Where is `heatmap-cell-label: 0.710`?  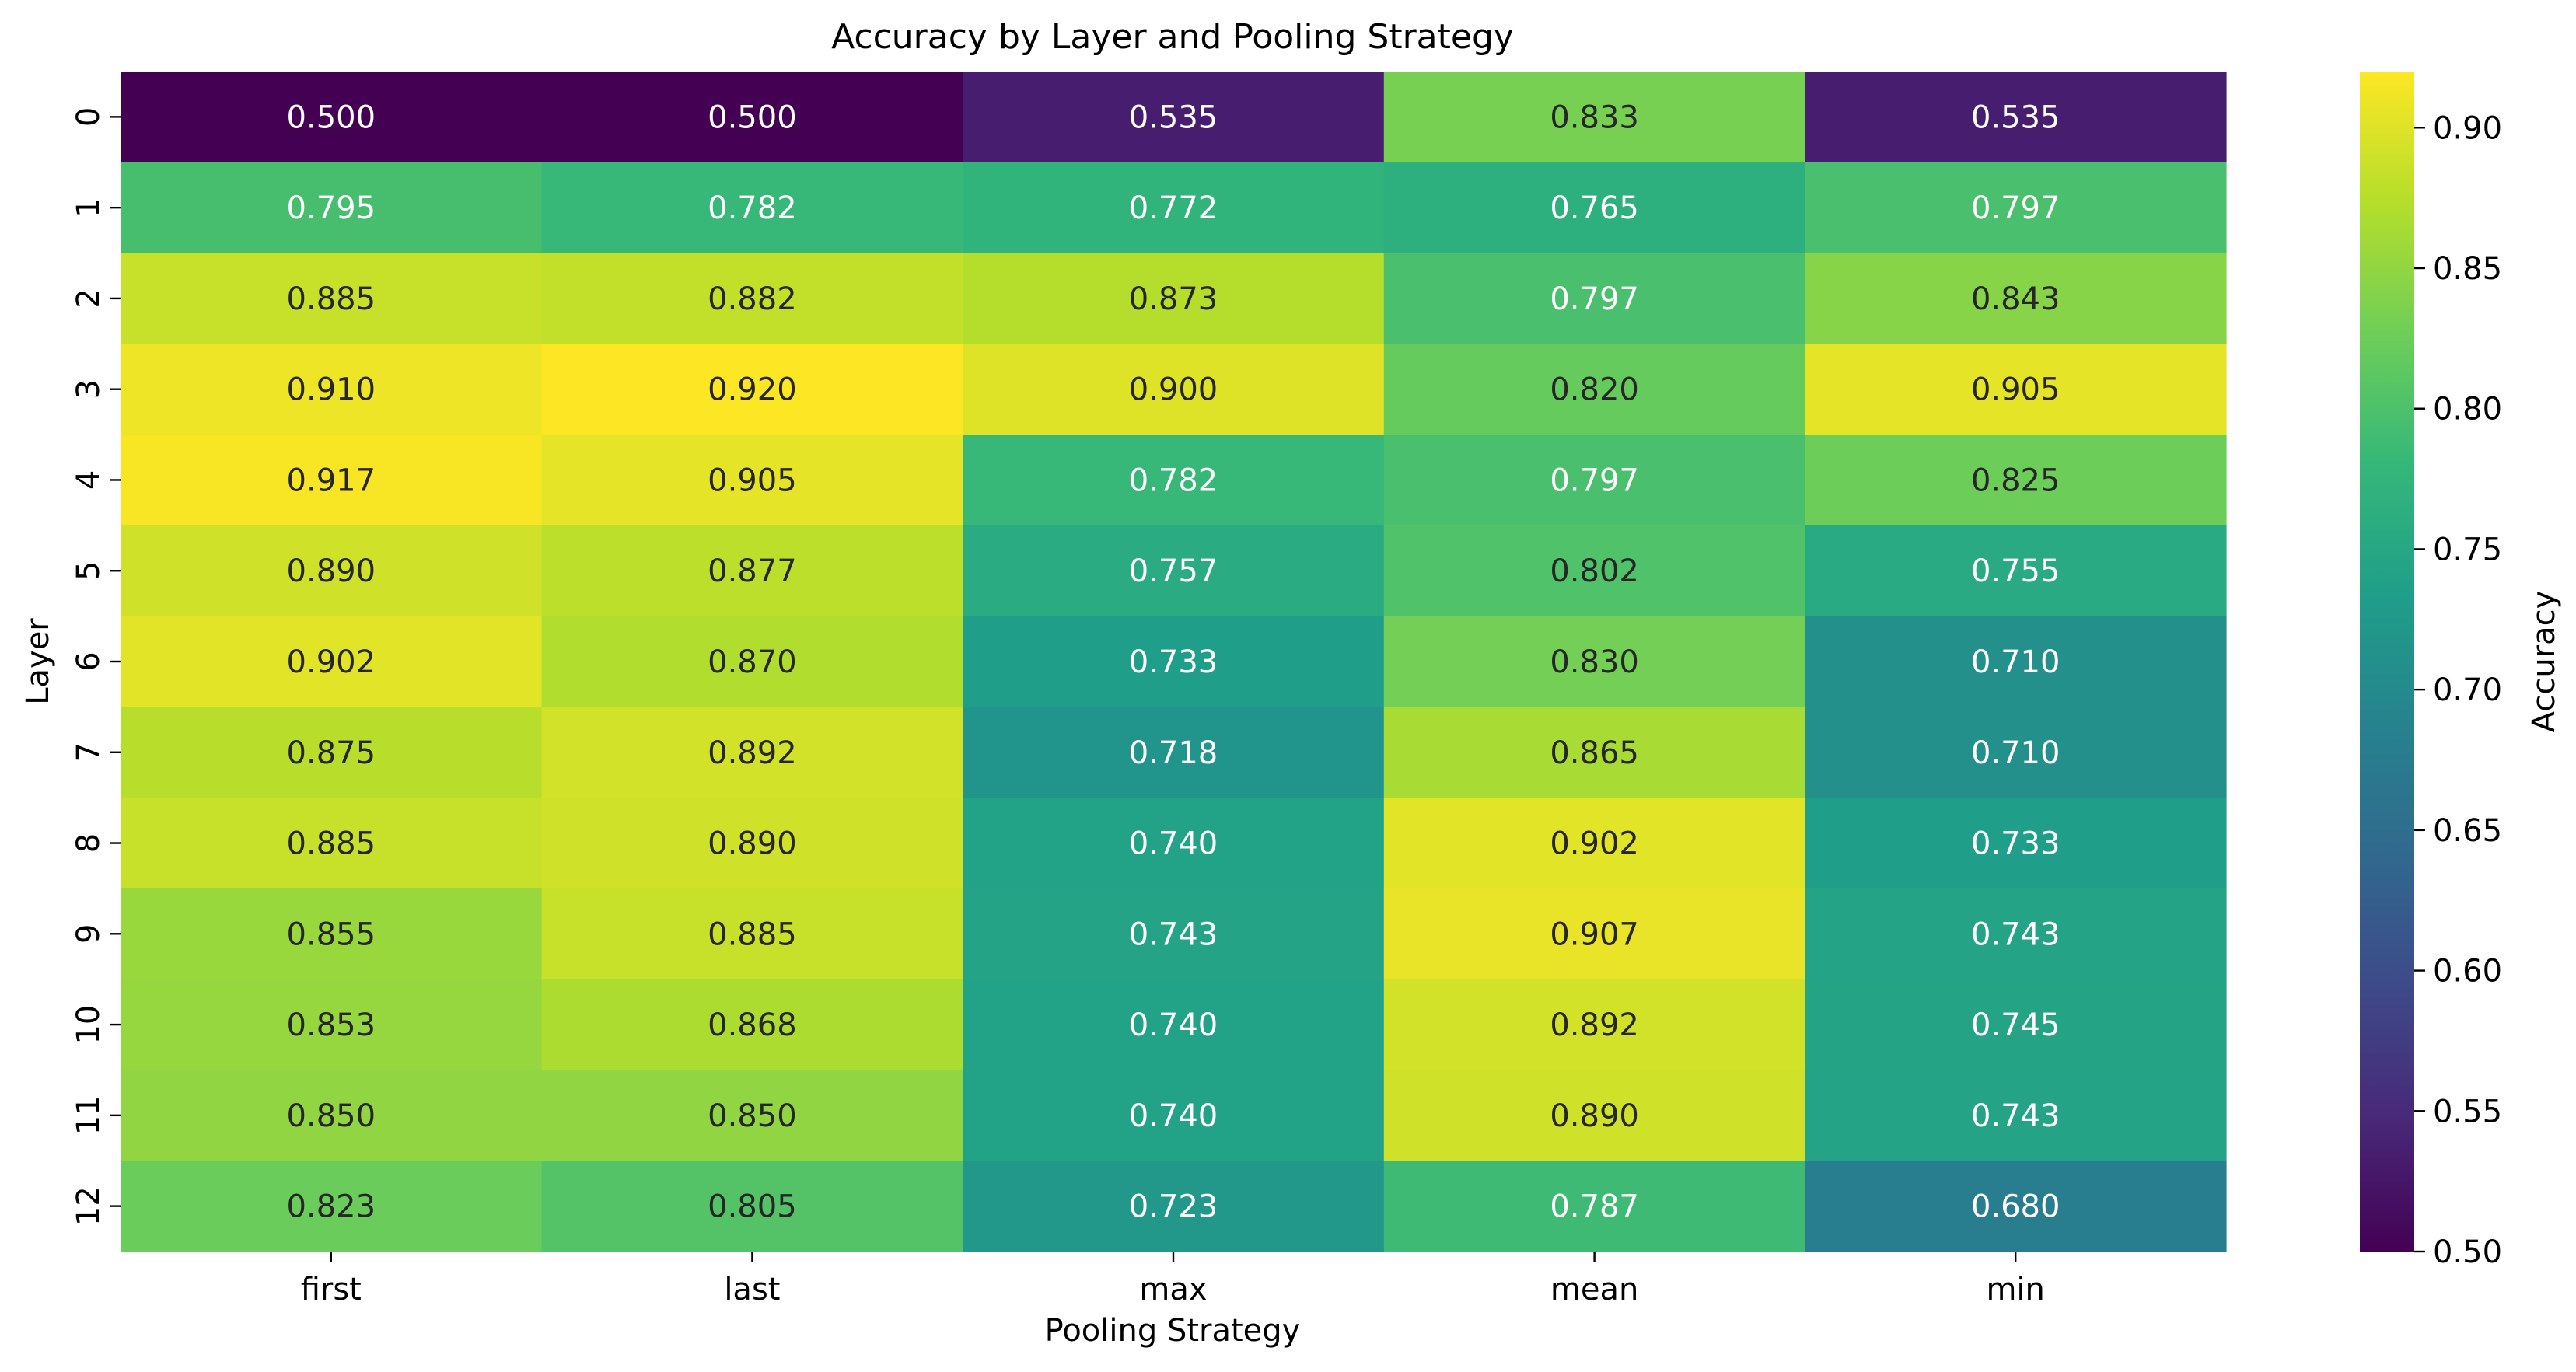 heatmap-cell-label: 0.710 is located at coordinates (2016, 753).